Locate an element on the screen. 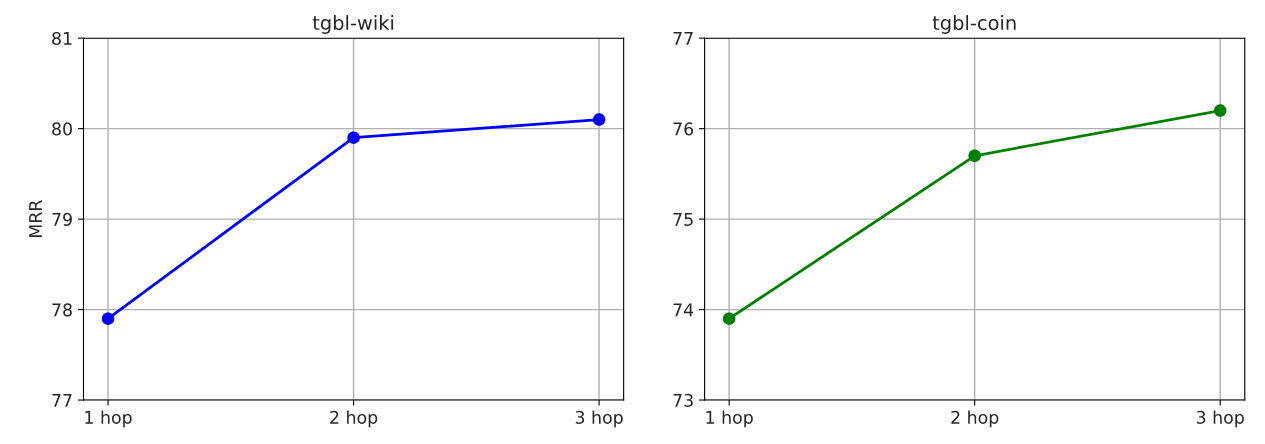  y-tick-label: 73 is located at coordinates (683, 400).